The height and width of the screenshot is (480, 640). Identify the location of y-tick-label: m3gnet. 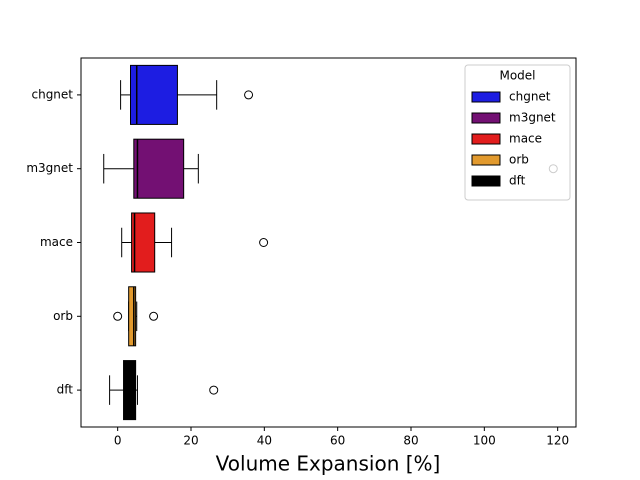
(49, 168).